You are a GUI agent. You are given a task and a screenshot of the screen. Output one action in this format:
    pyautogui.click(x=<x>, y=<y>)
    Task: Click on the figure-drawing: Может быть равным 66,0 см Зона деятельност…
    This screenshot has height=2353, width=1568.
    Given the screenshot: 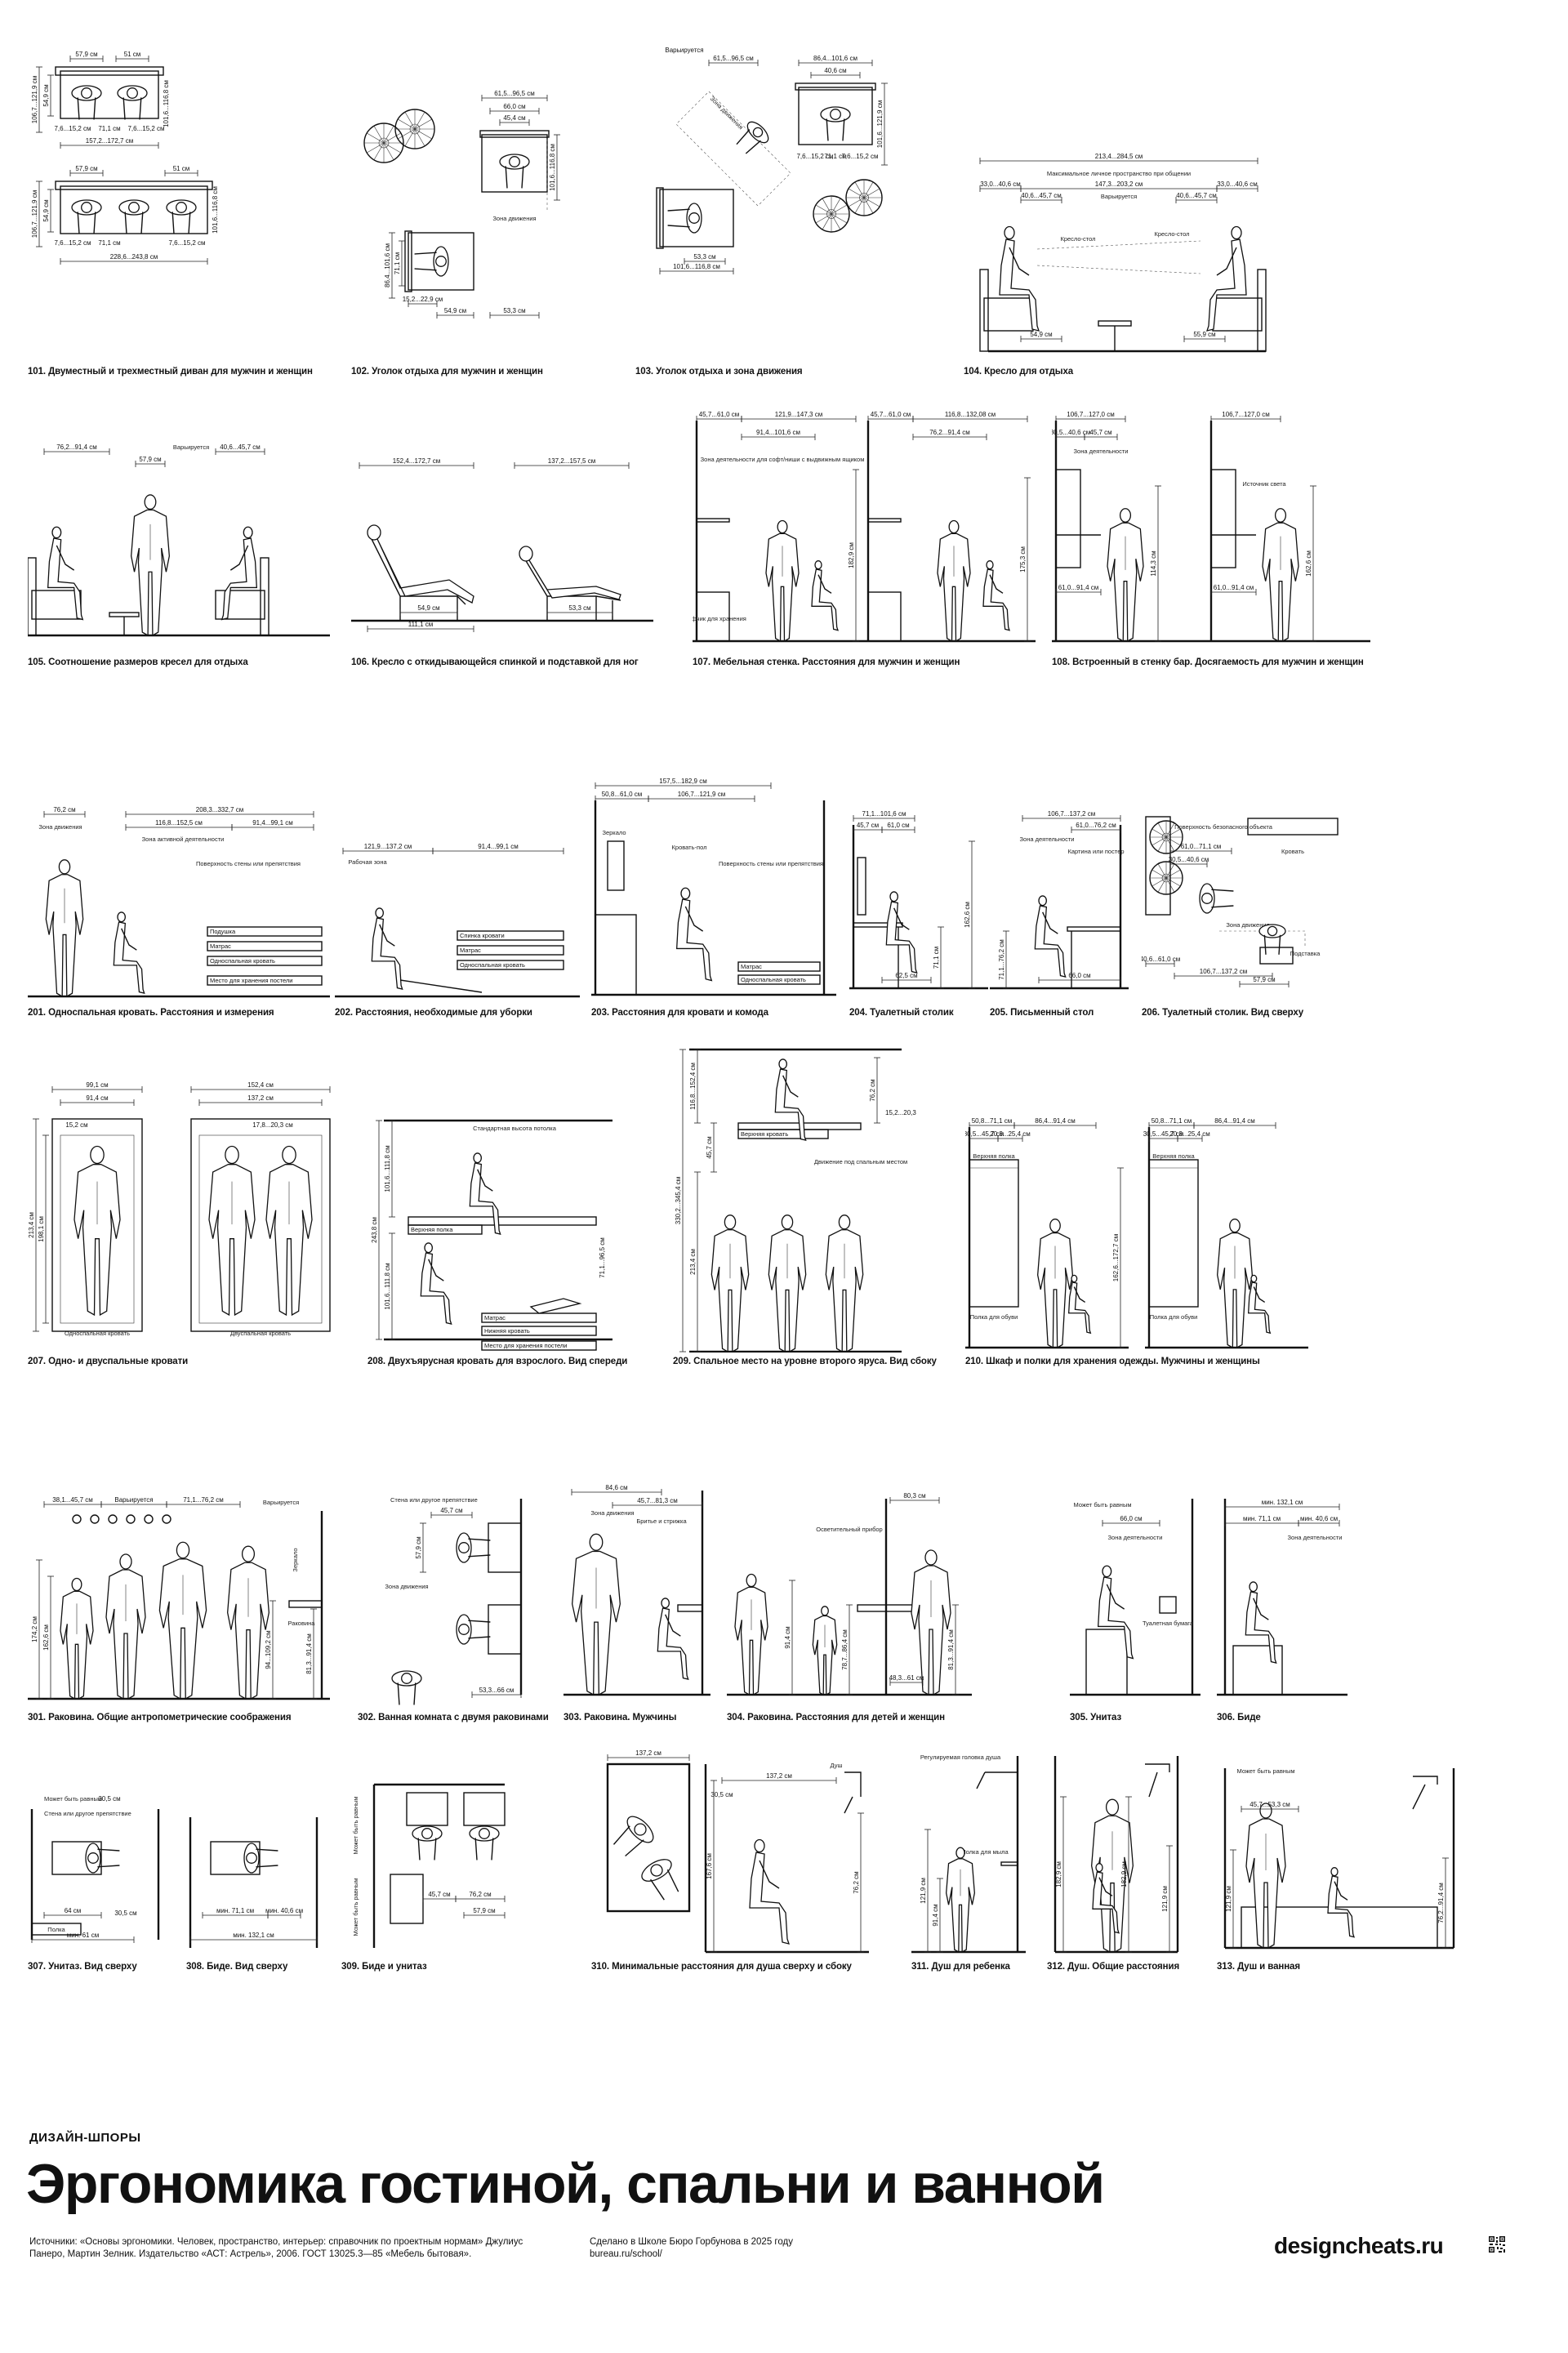 What is the action you would take?
    pyautogui.click(x=1135, y=1598)
    